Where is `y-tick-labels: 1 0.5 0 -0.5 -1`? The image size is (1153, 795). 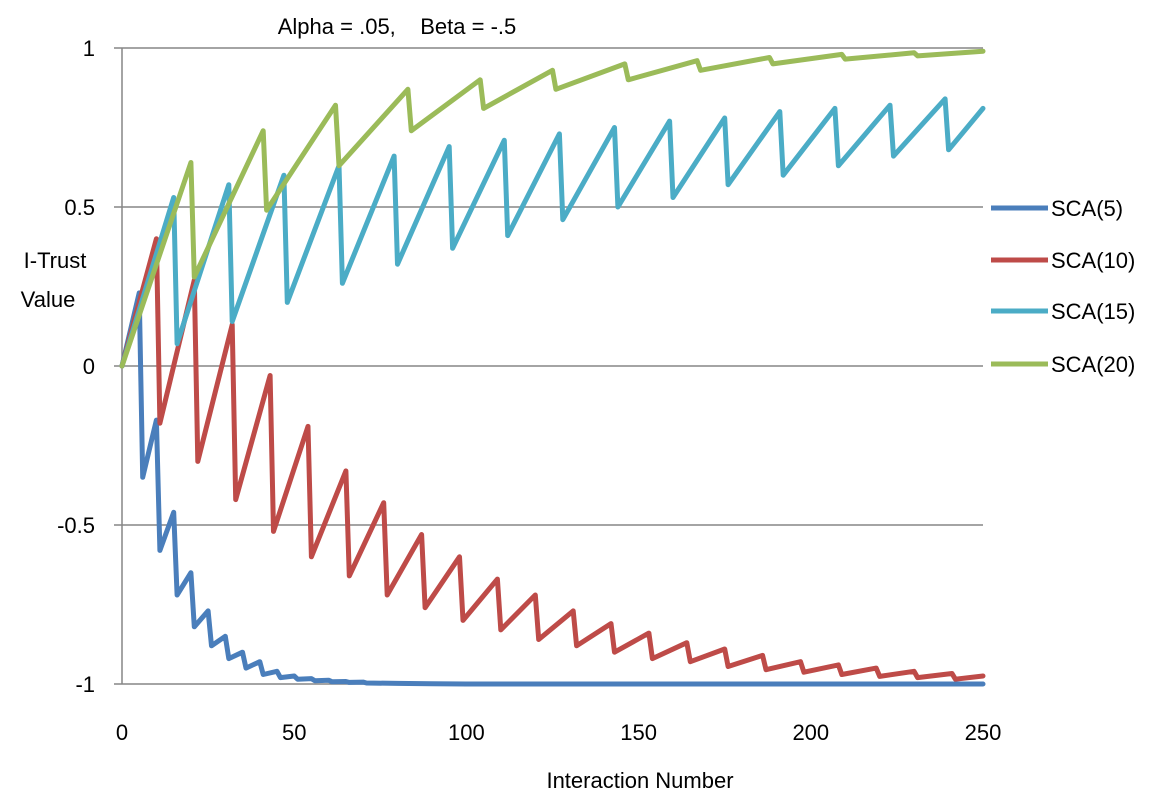
y-tick-labels: 1 0.5 0 -0.5 -1 is located at coordinates (76, 366).